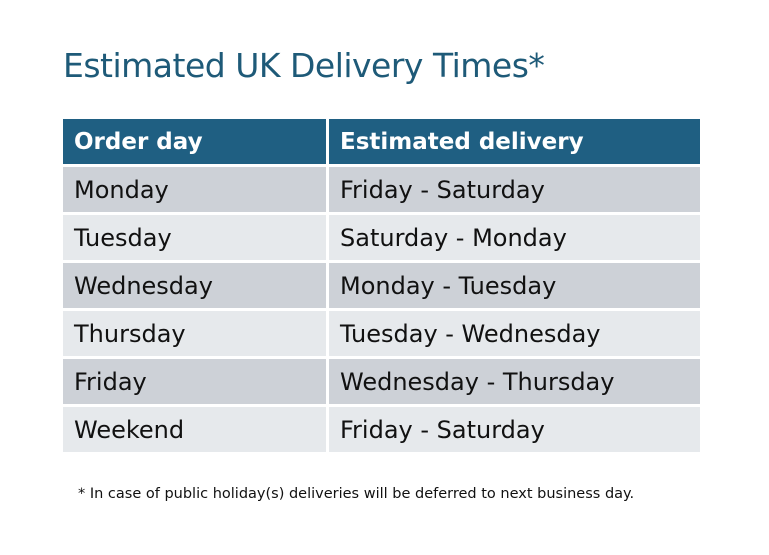  What do you see at coordinates (514, 141) in the screenshot?
I see `header-estimated-delivery: Estimated delivery` at bounding box center [514, 141].